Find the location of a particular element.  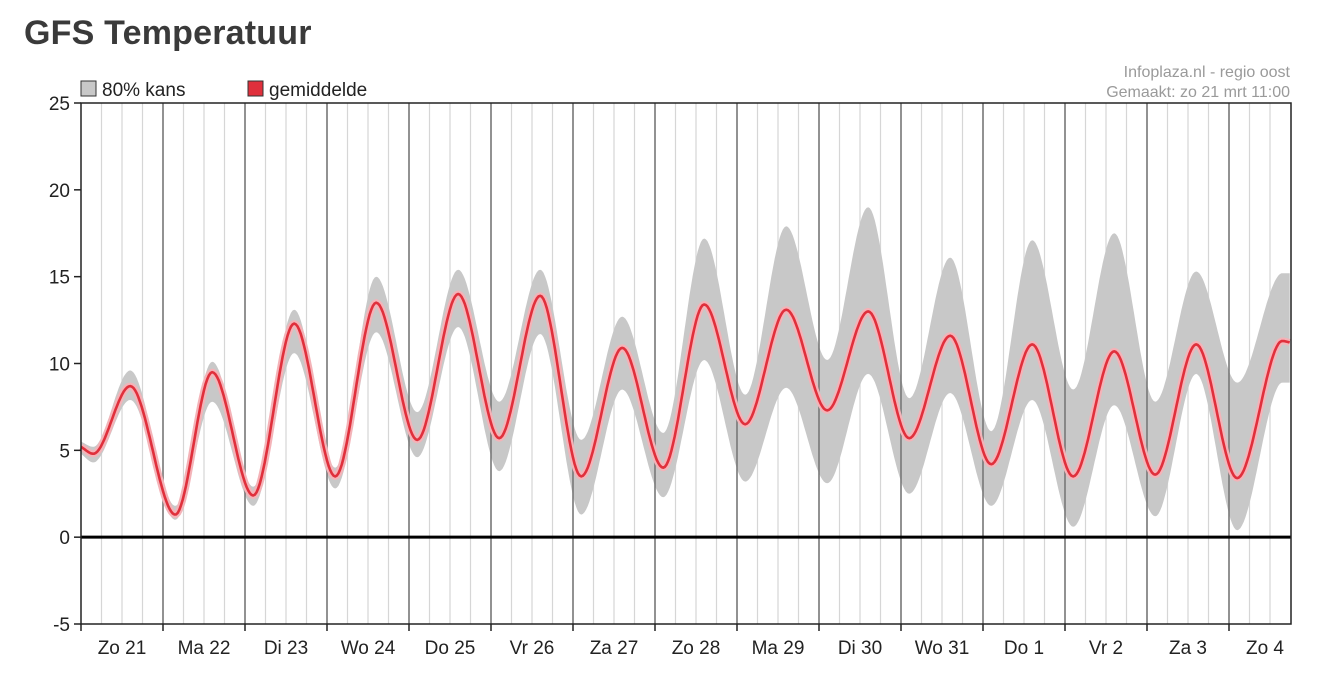

x-tick-label: Di 30 is located at coordinates (860, 648).